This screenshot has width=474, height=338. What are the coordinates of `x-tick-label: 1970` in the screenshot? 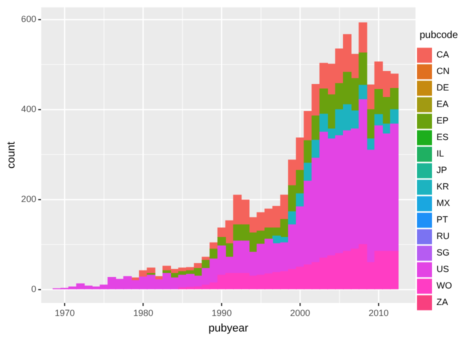 It's located at (64, 313).